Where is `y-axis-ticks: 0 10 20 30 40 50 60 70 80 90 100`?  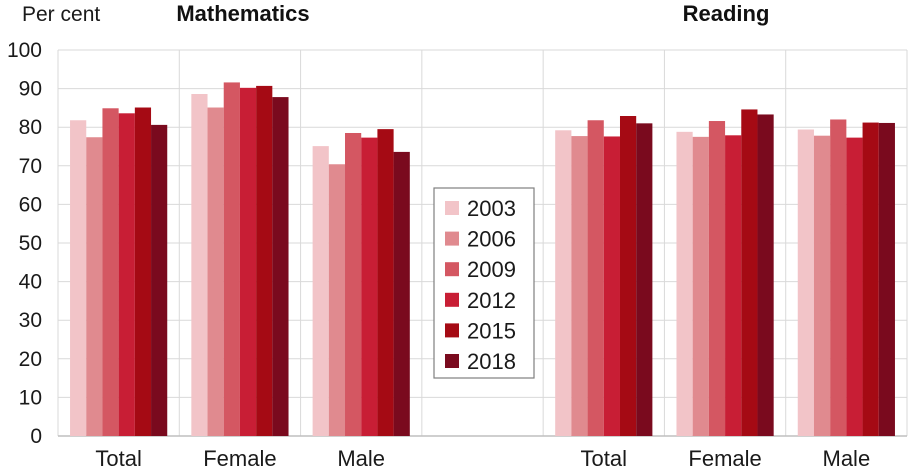 y-axis-ticks: 0 10 20 30 40 50 60 70 80 90 100 is located at coordinates (24, 243).